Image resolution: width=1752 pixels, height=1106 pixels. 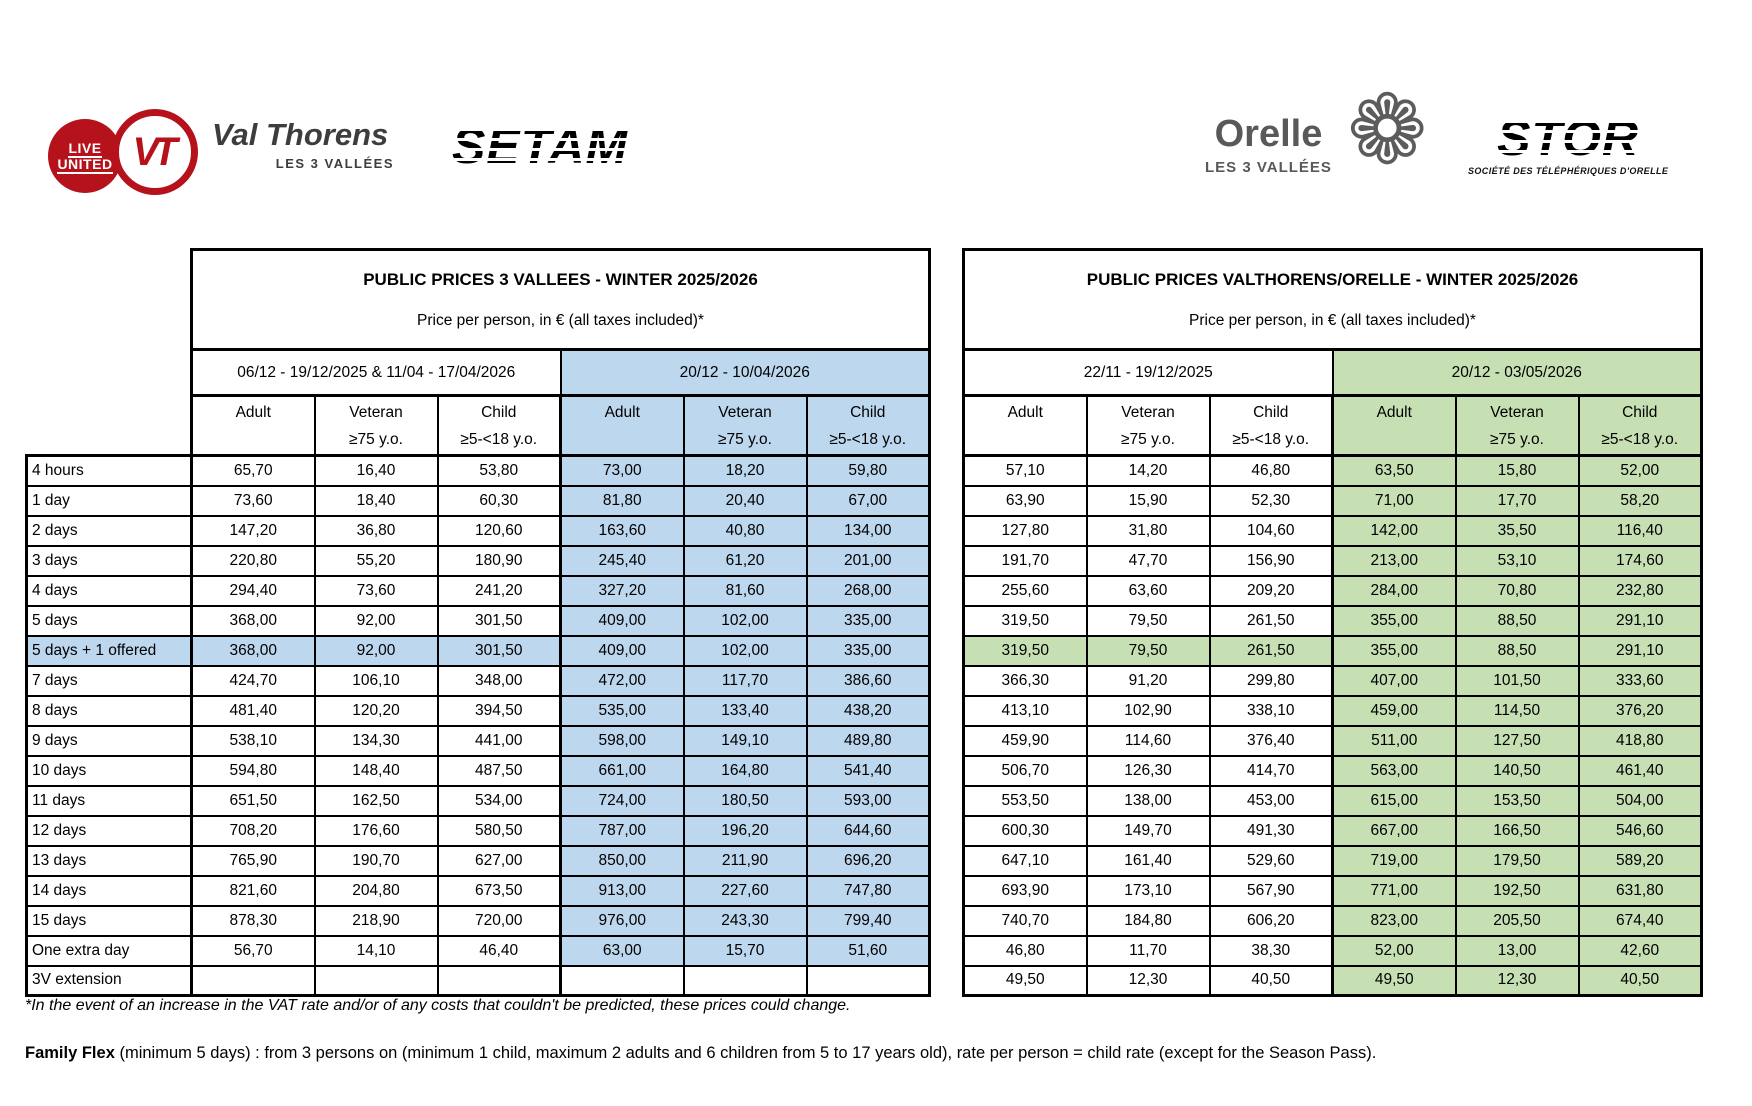 I want to click on price-cell: 740,70, so click(x=1025, y=920).